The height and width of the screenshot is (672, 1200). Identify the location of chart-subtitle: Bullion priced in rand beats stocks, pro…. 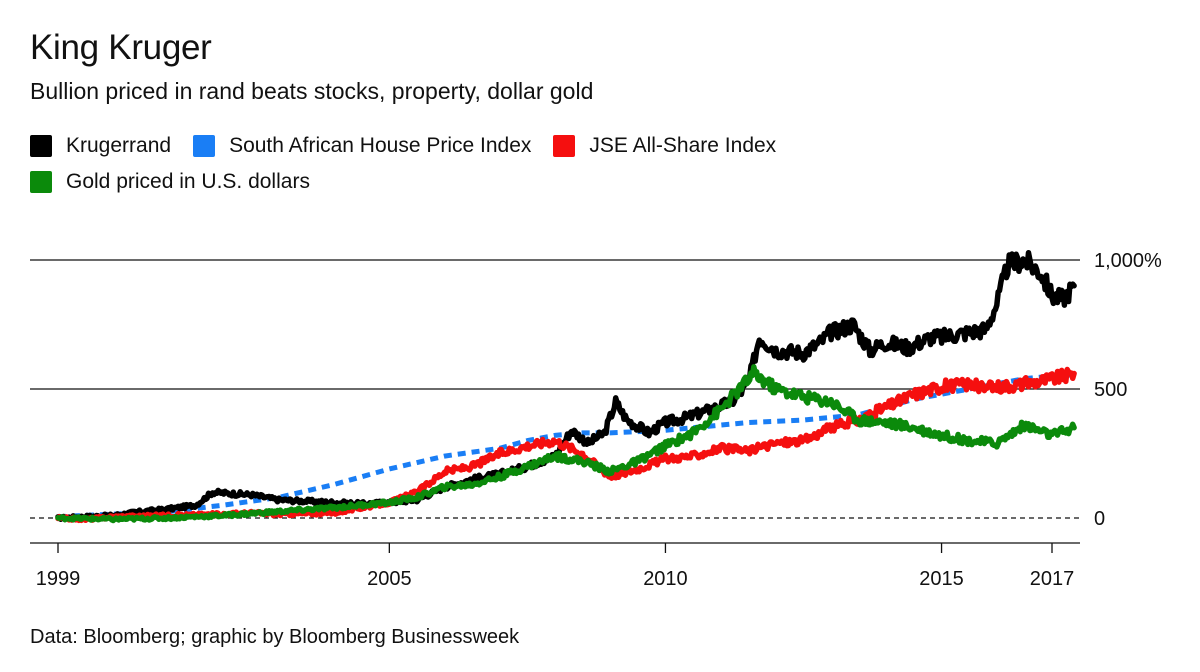
(312, 91).